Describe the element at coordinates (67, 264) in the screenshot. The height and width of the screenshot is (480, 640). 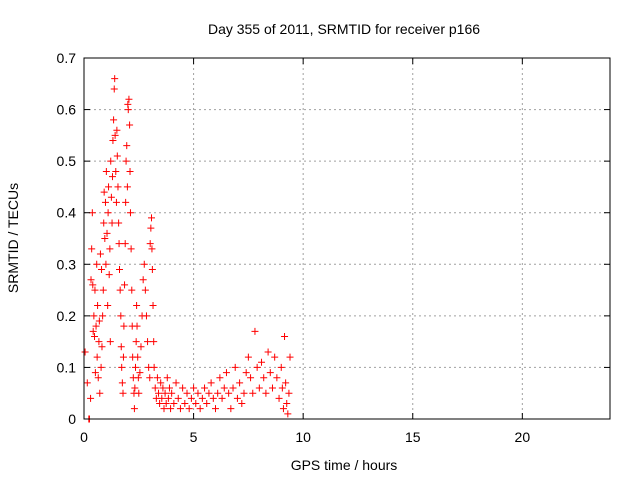
I see `y-tick-label: 0.3` at that location.